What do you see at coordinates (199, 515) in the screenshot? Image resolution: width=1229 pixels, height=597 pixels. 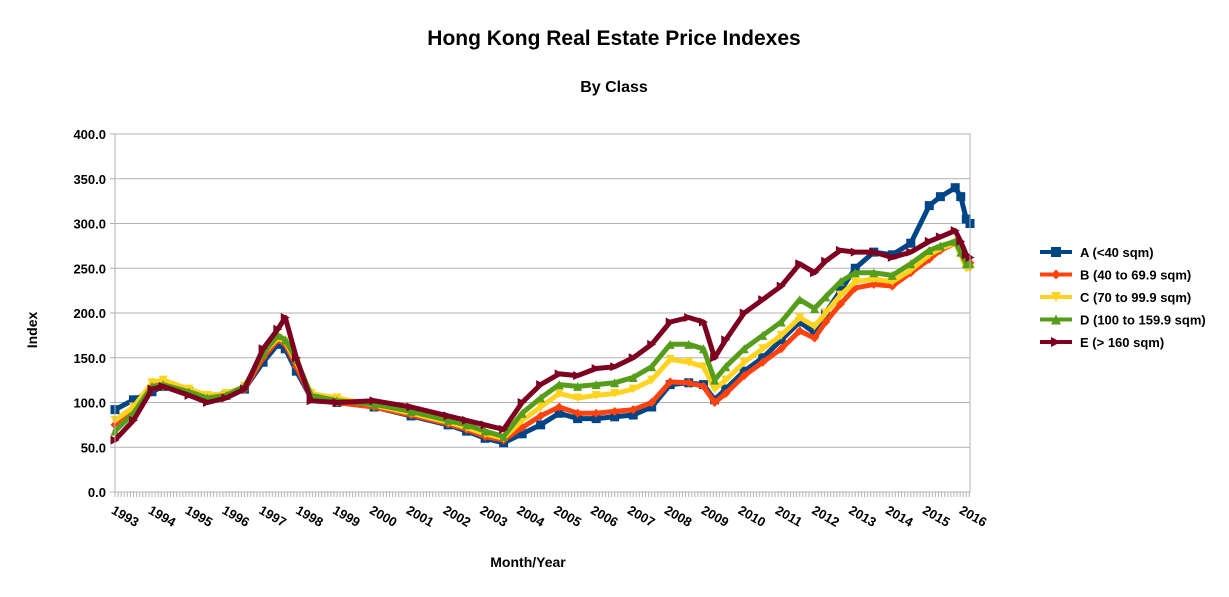 I see `x-tick-label: 1995` at bounding box center [199, 515].